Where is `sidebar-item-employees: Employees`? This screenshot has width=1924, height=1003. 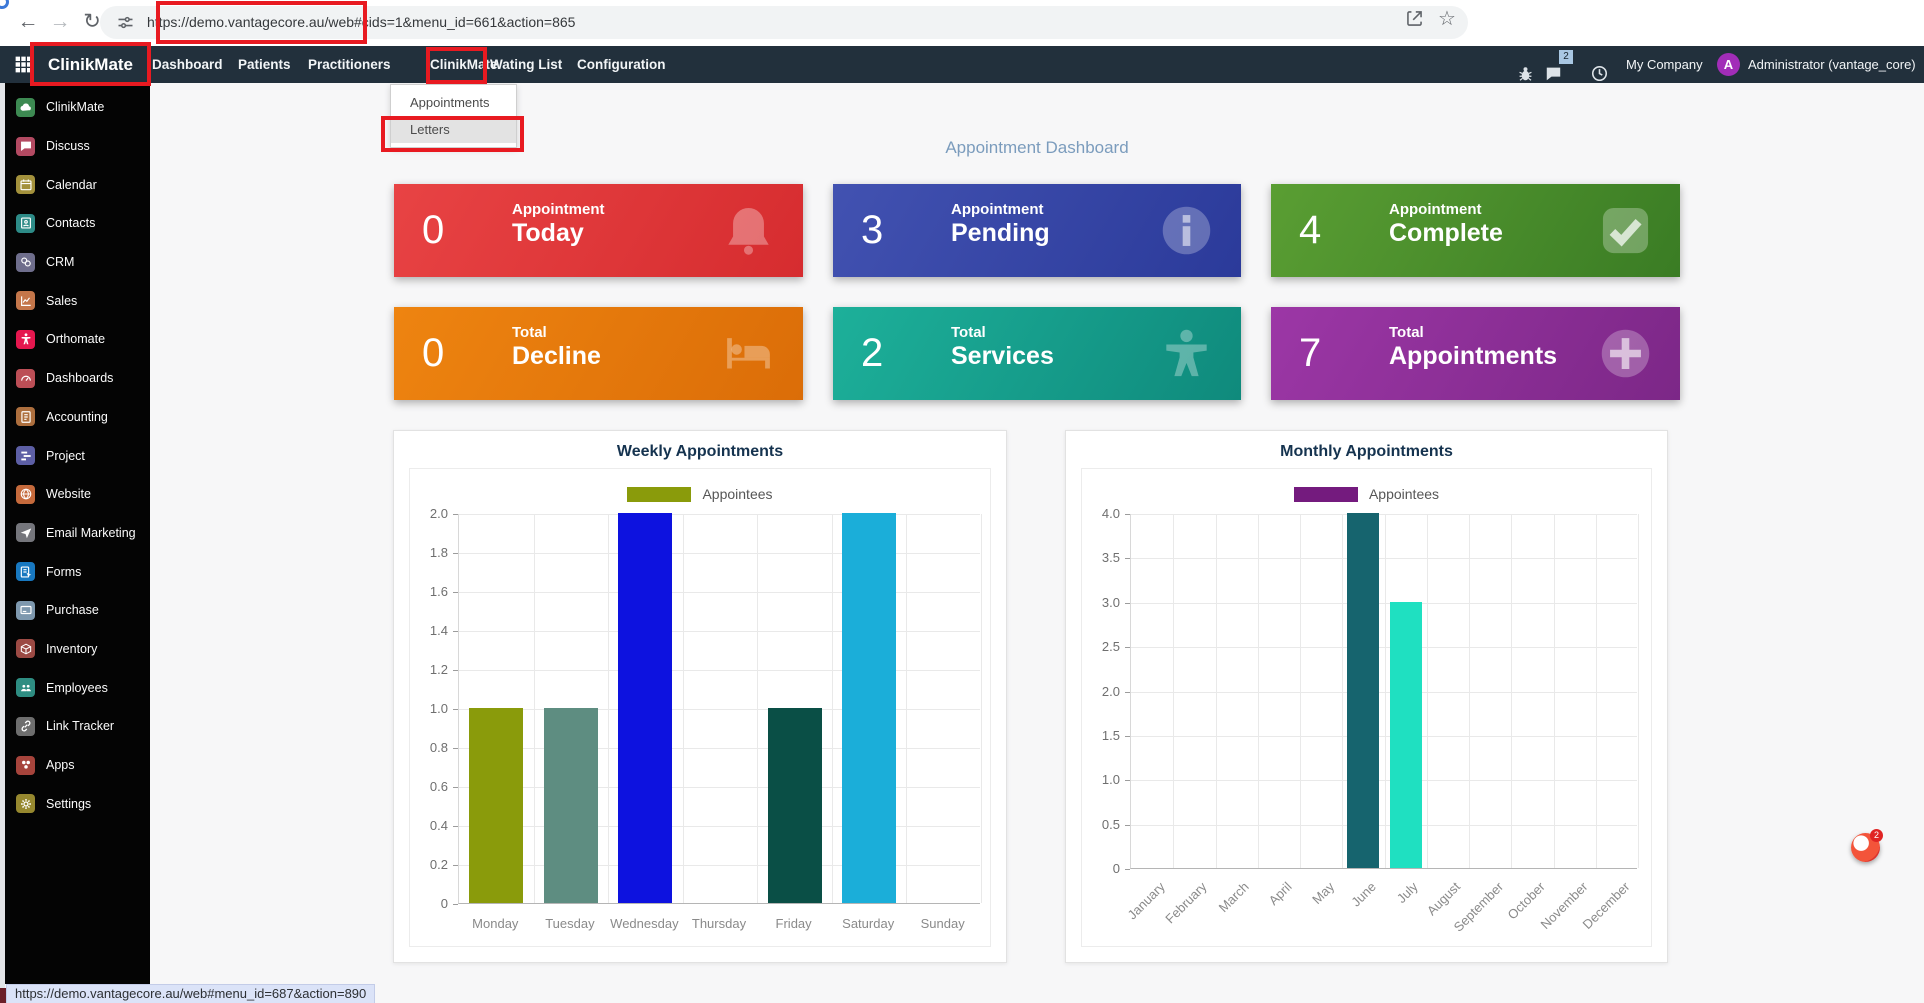 sidebar-item-employees: Employees is located at coordinates (77, 687).